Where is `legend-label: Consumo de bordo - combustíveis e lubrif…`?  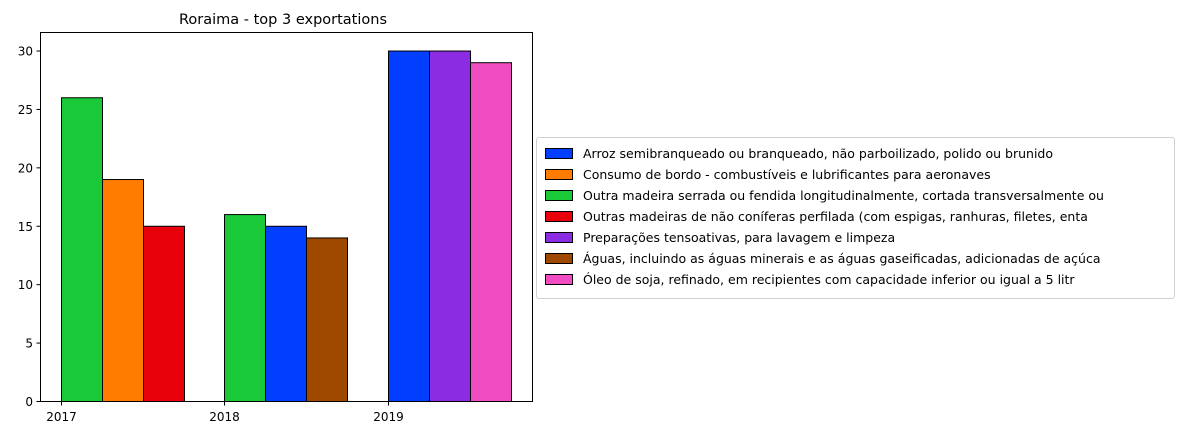
legend-label: Consumo de bordo - combustíveis e lubrif… is located at coordinates (787, 174).